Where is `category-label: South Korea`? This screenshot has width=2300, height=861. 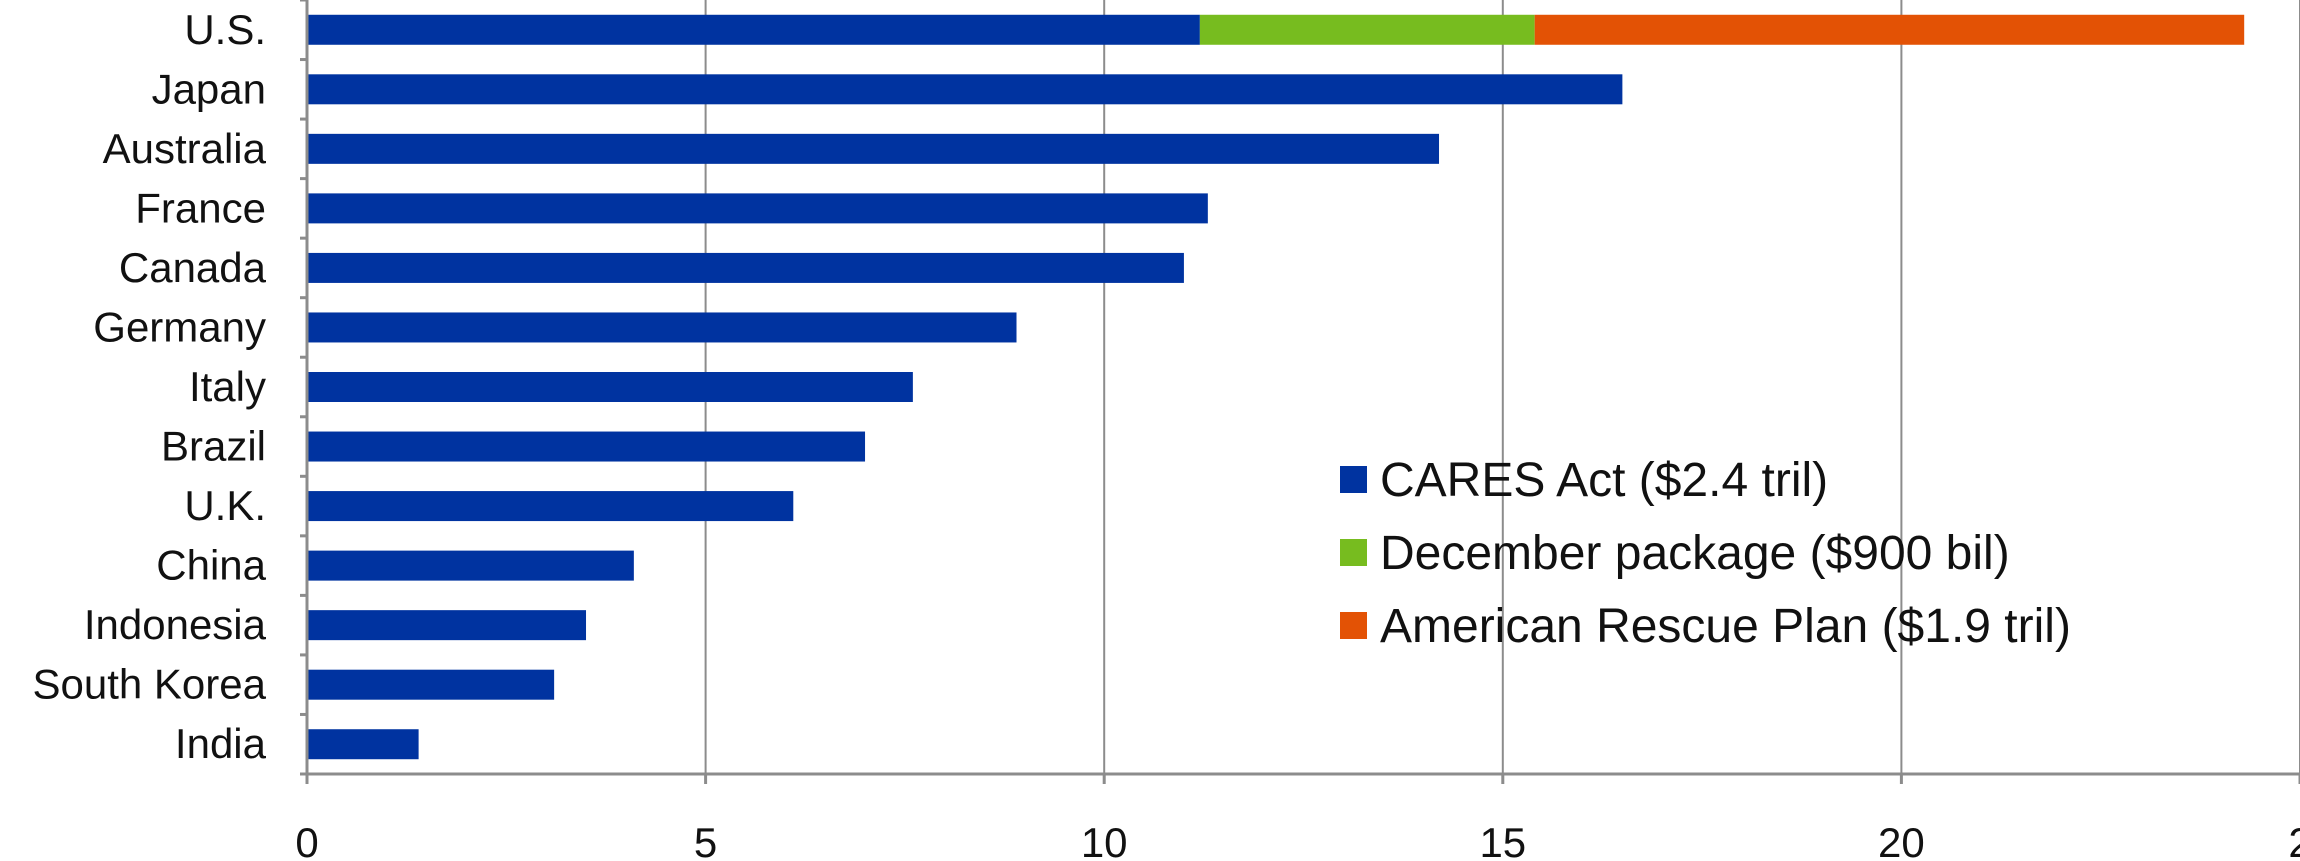
category-label: South Korea is located at coordinates (149, 684).